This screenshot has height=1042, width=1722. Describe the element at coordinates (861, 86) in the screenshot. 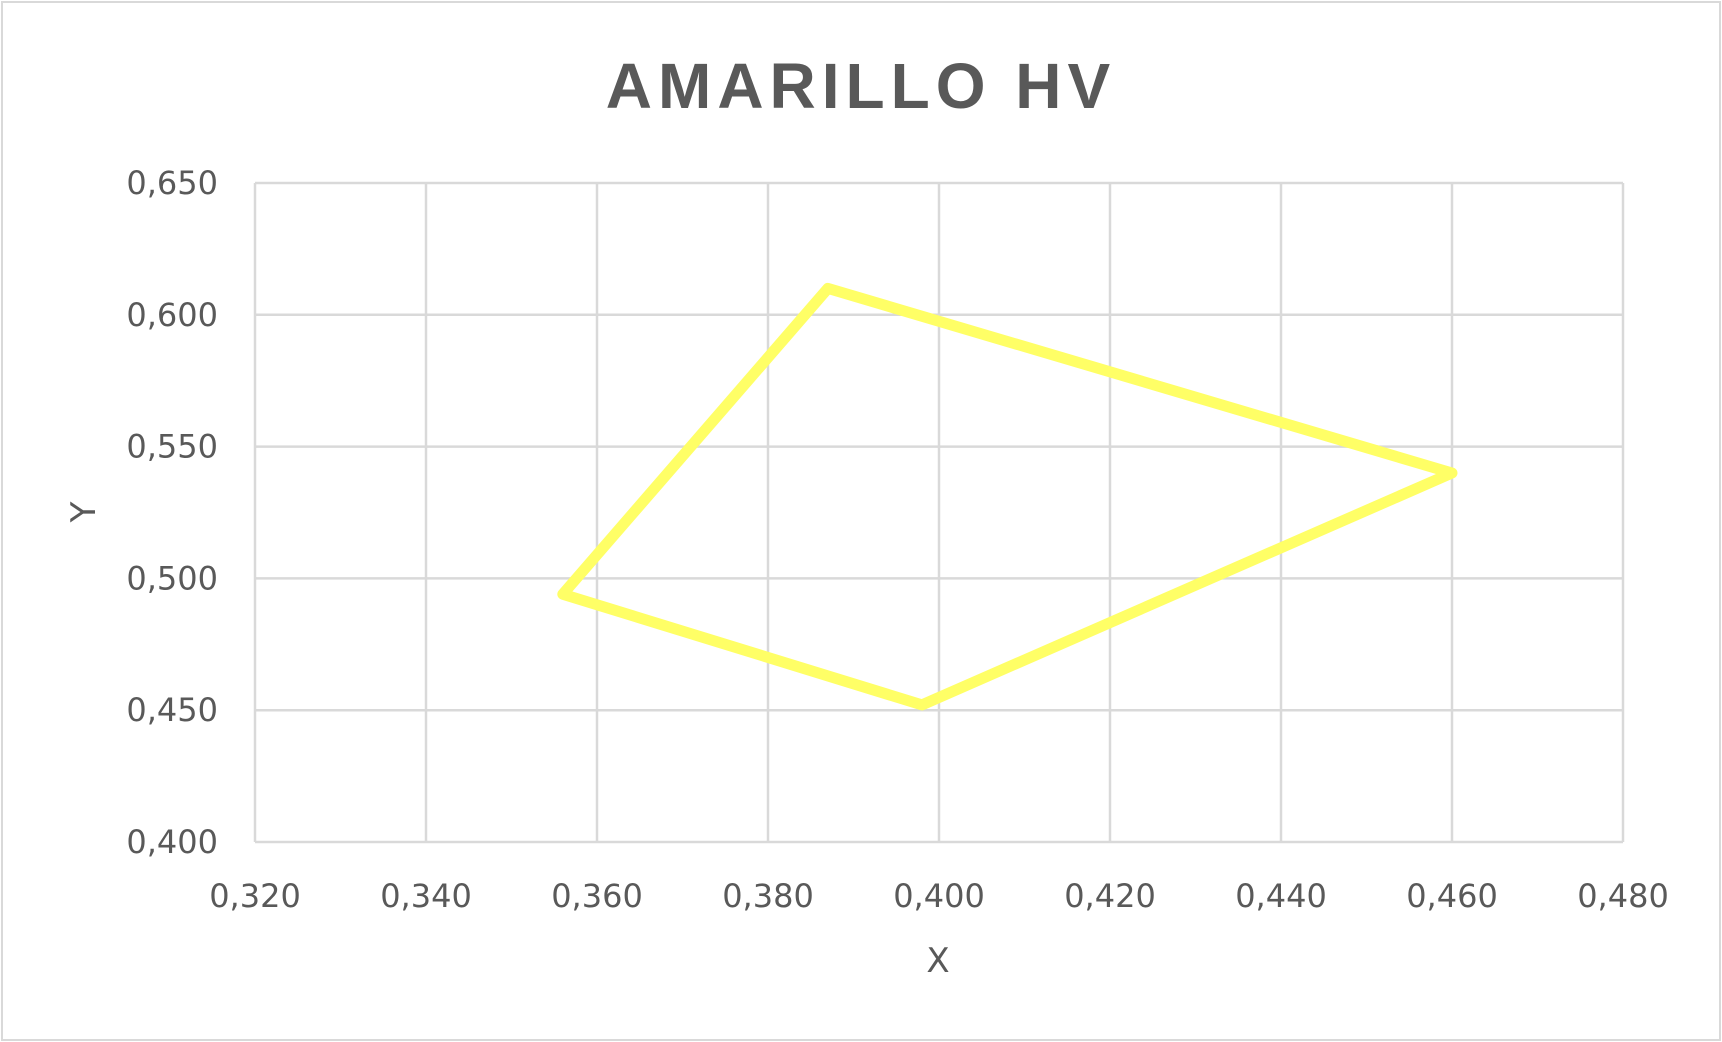

I see `chart-title: AMARILLO HV` at that location.